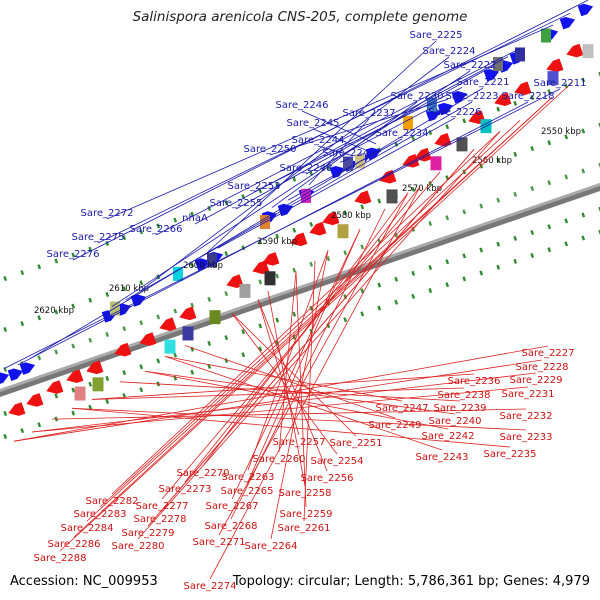 This screenshot has width=600, height=600. I want to click on gene-label-reverse: Sare_2236, so click(474, 381).